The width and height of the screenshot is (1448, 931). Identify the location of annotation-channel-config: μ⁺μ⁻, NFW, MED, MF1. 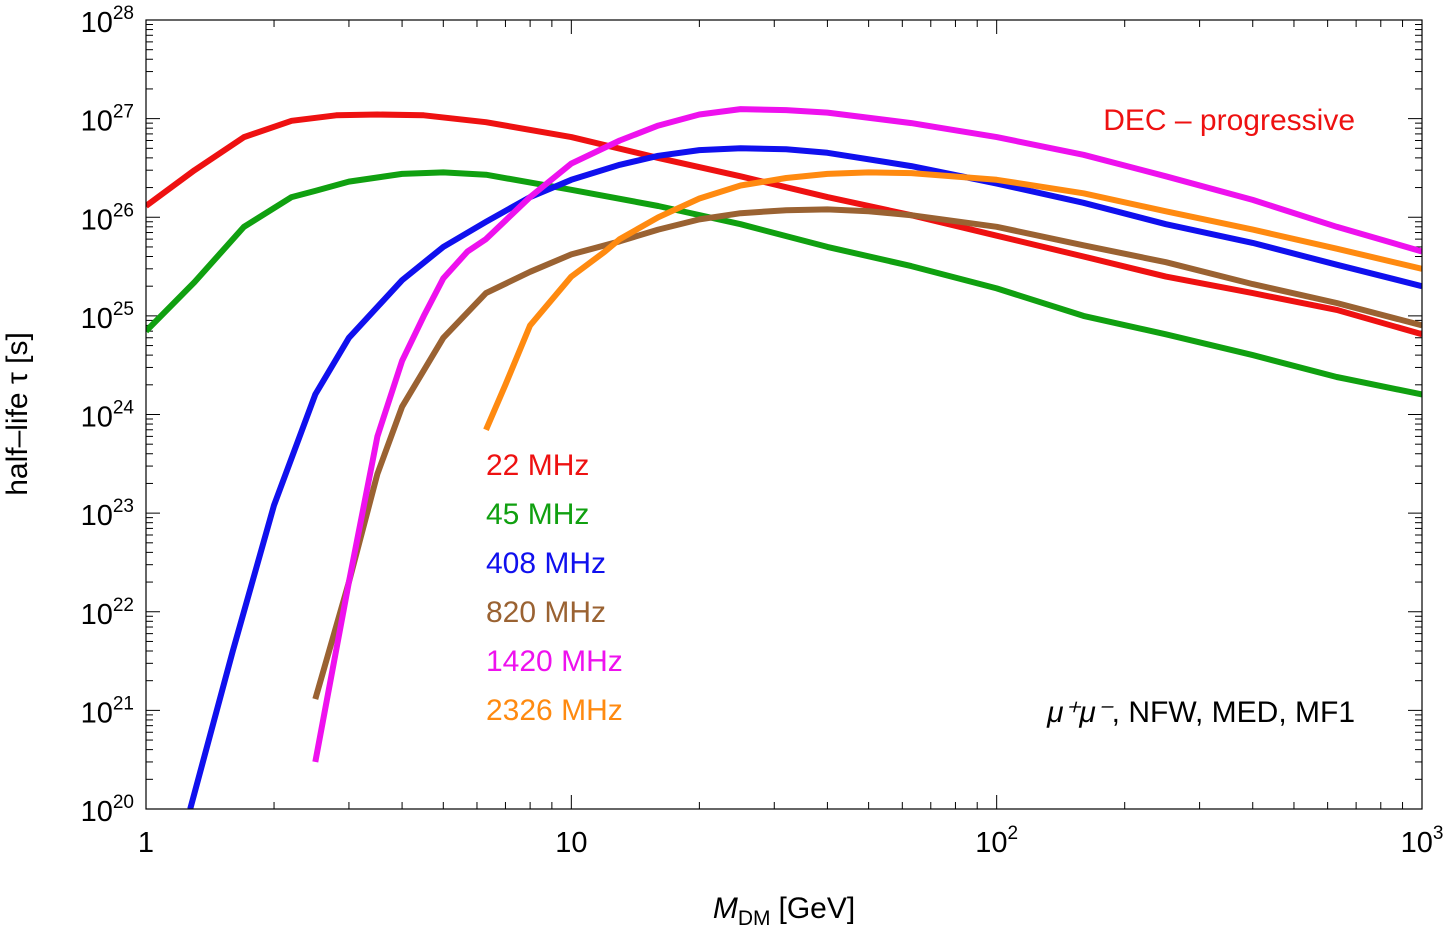
(1200, 712).